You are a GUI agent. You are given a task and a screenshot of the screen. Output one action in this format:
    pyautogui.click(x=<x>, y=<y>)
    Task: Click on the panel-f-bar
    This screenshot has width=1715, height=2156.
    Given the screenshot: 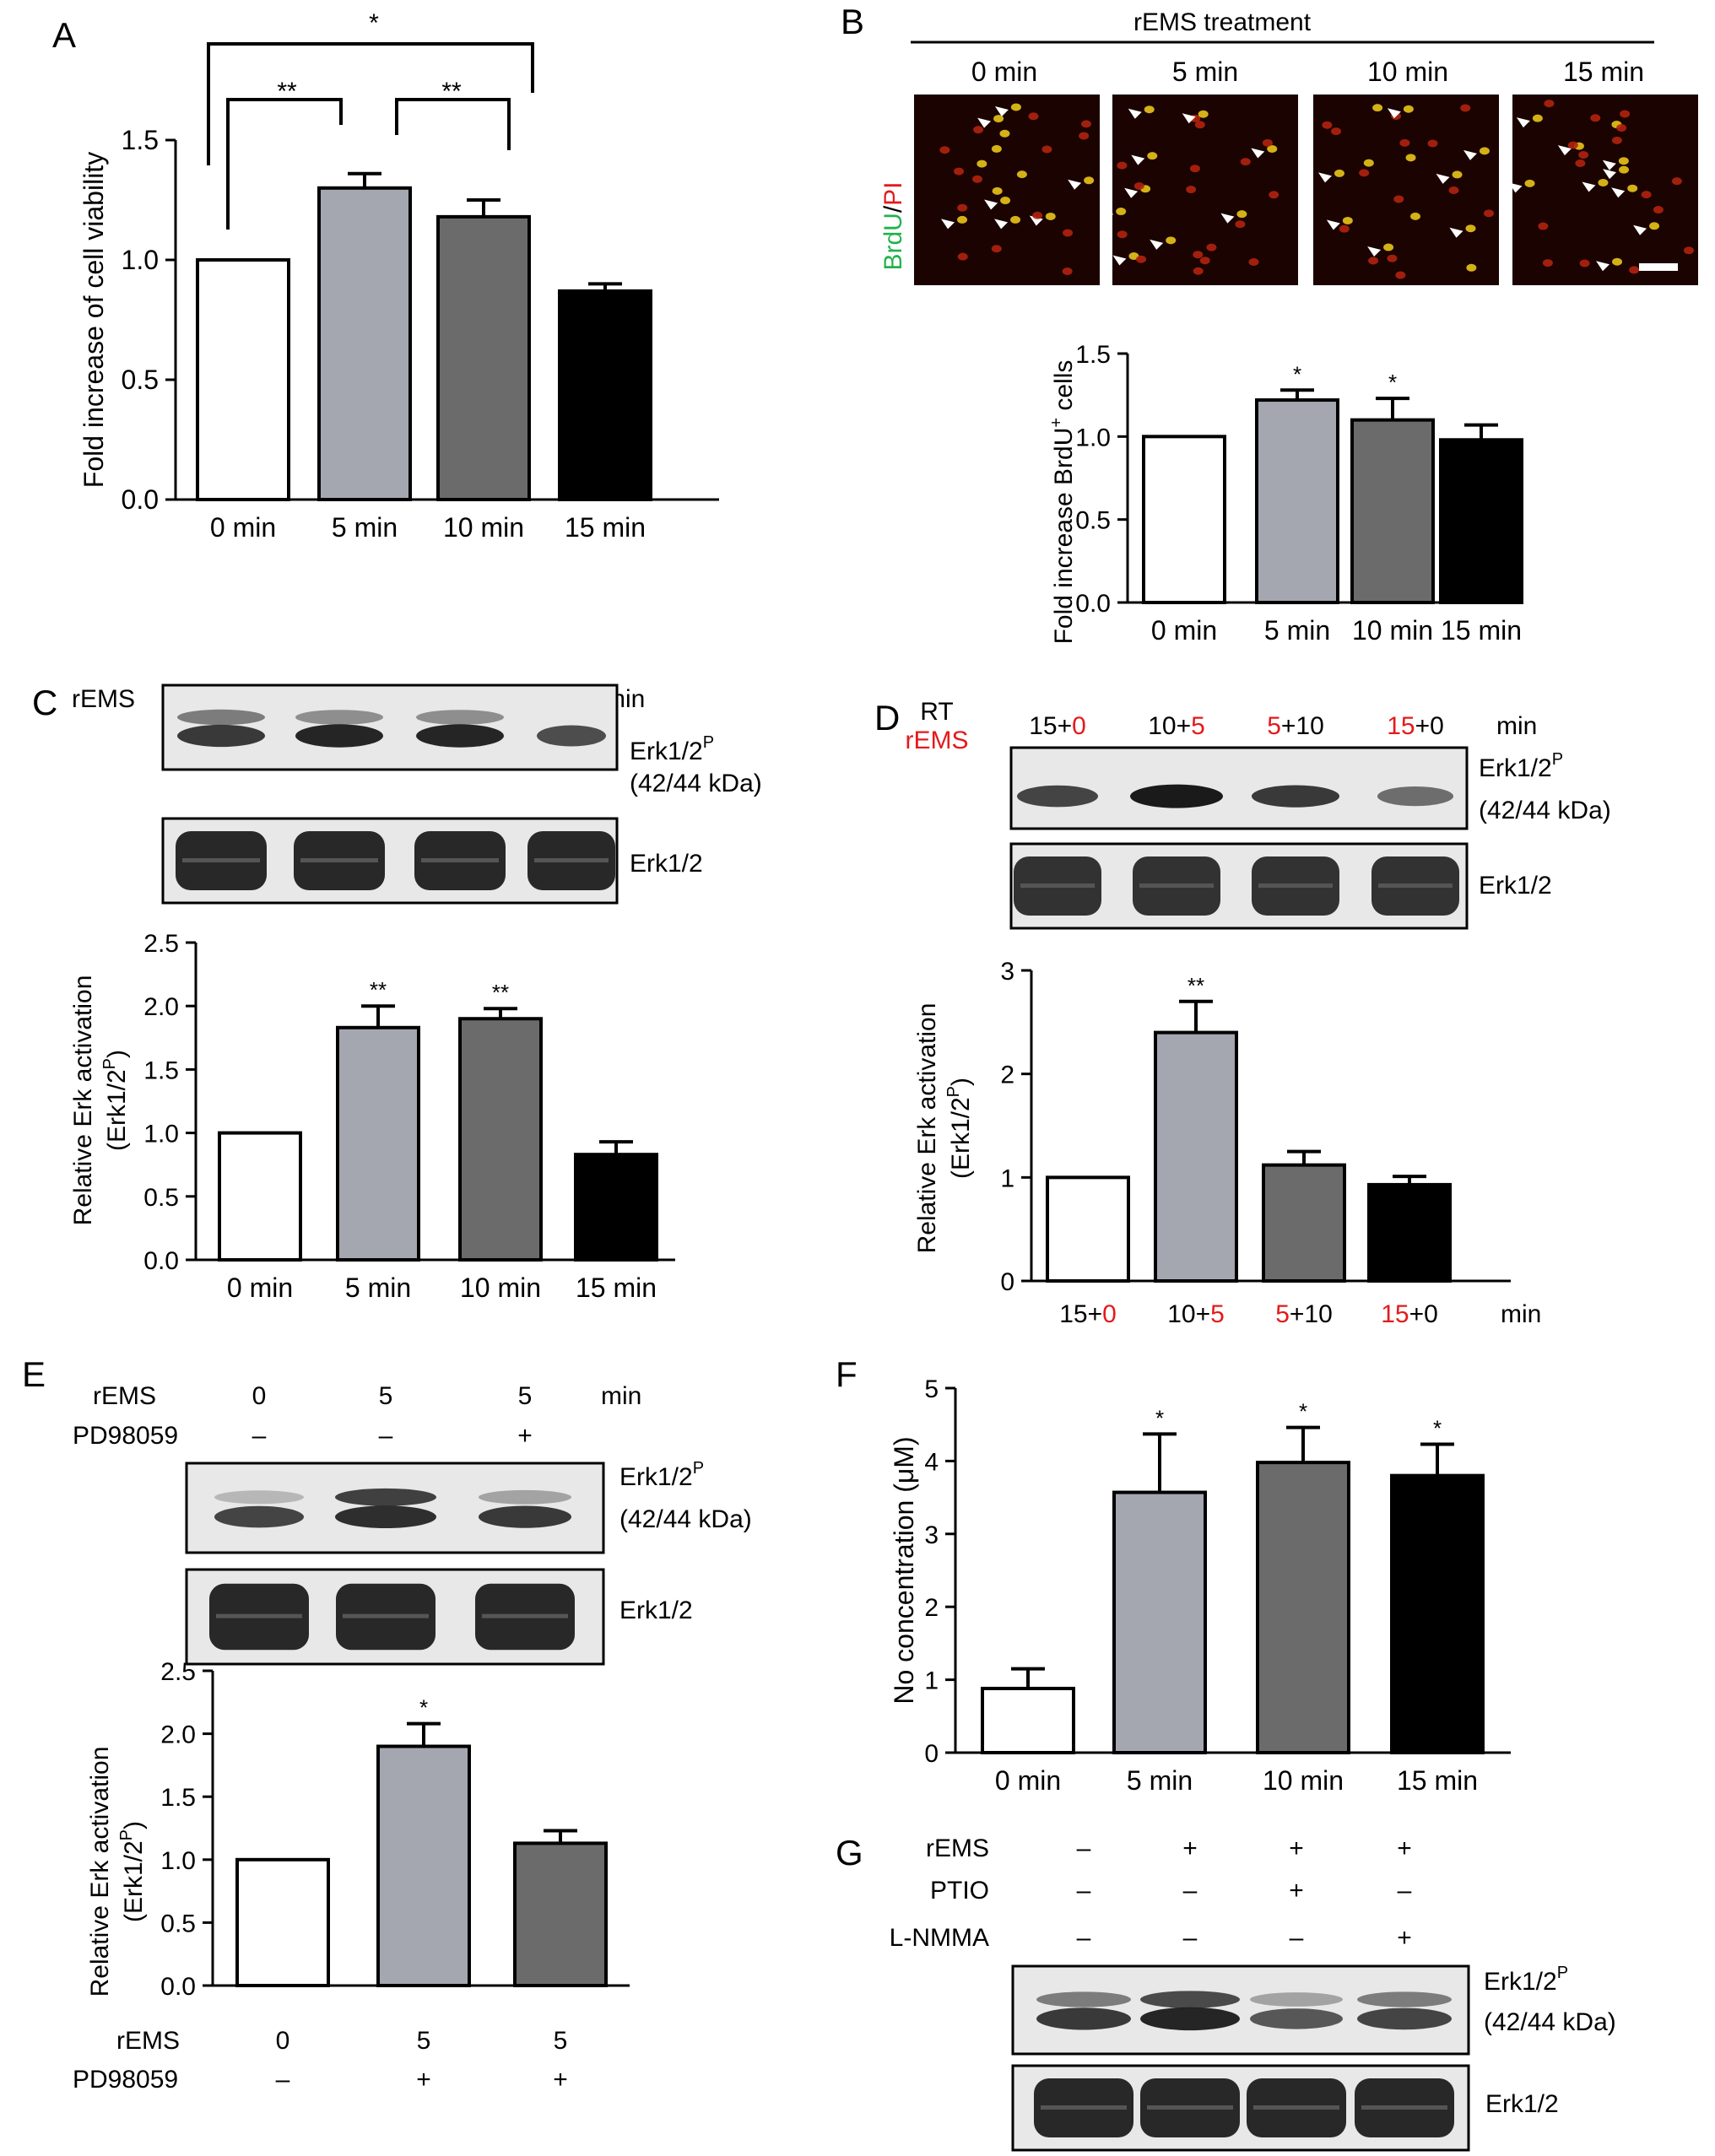 What is the action you would take?
    pyautogui.click(x=1437, y=1614)
    